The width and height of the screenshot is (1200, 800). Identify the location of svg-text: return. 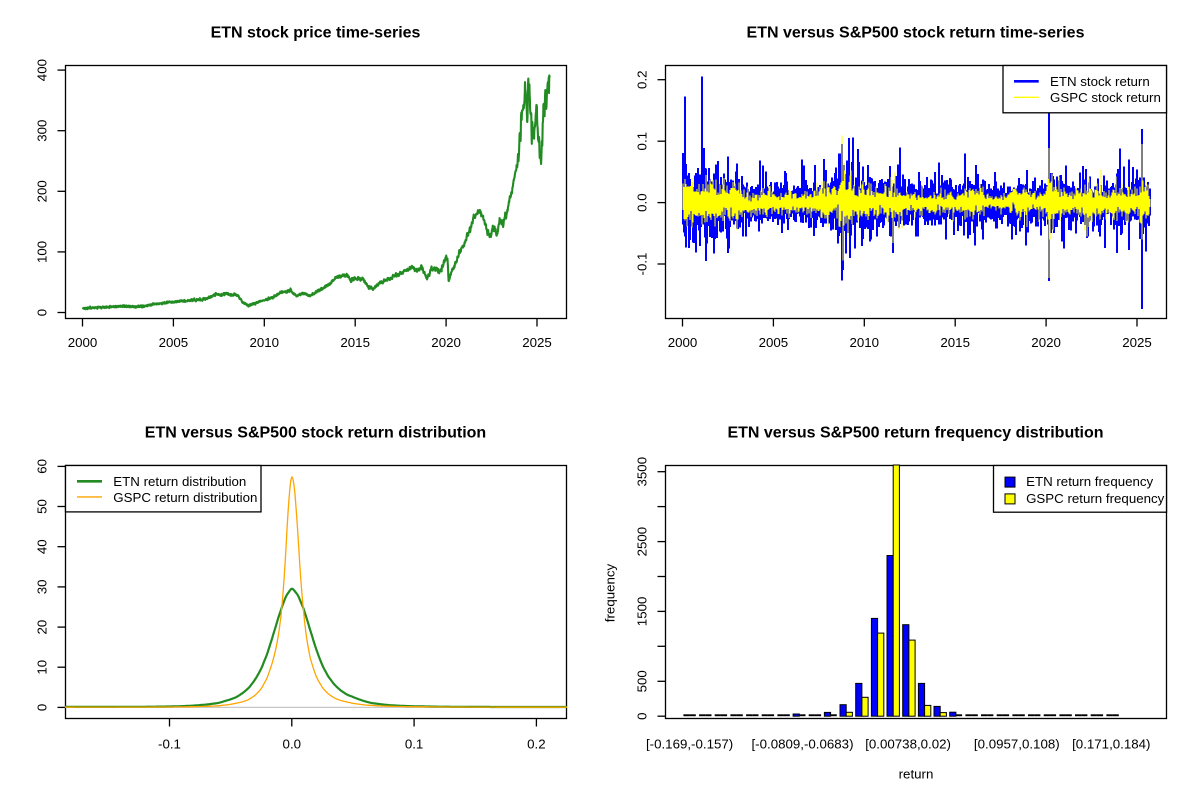
(916, 774).